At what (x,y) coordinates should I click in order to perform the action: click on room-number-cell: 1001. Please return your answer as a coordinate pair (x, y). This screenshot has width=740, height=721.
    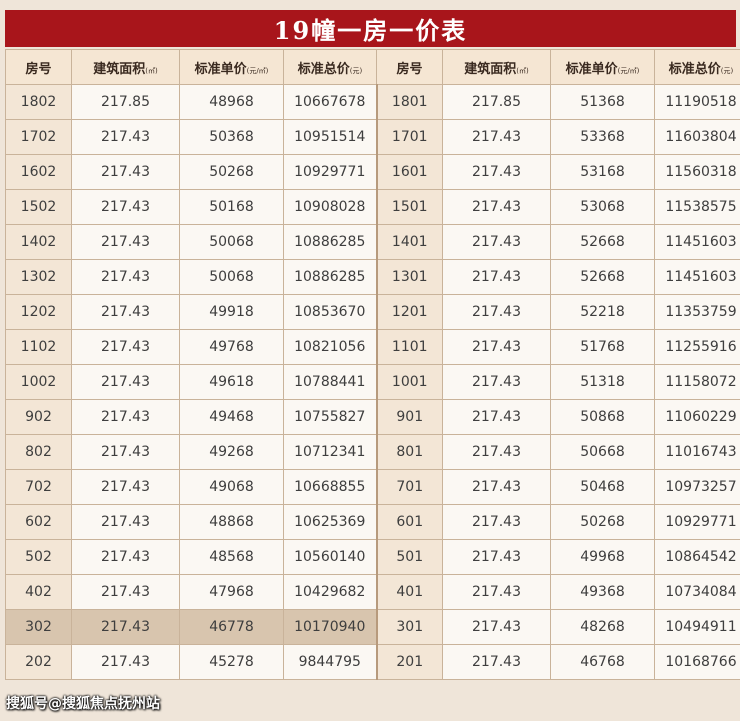
    Looking at the image, I should click on (409, 382).